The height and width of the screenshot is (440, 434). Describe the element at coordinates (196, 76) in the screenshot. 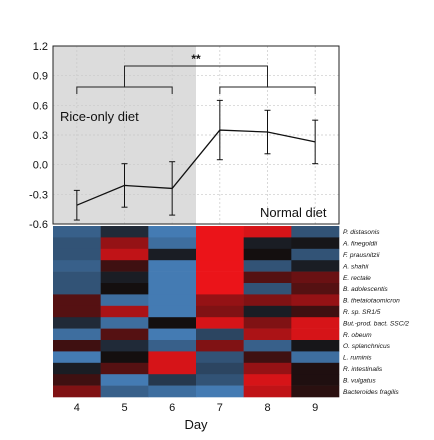

I see `comparison-bracket` at that location.